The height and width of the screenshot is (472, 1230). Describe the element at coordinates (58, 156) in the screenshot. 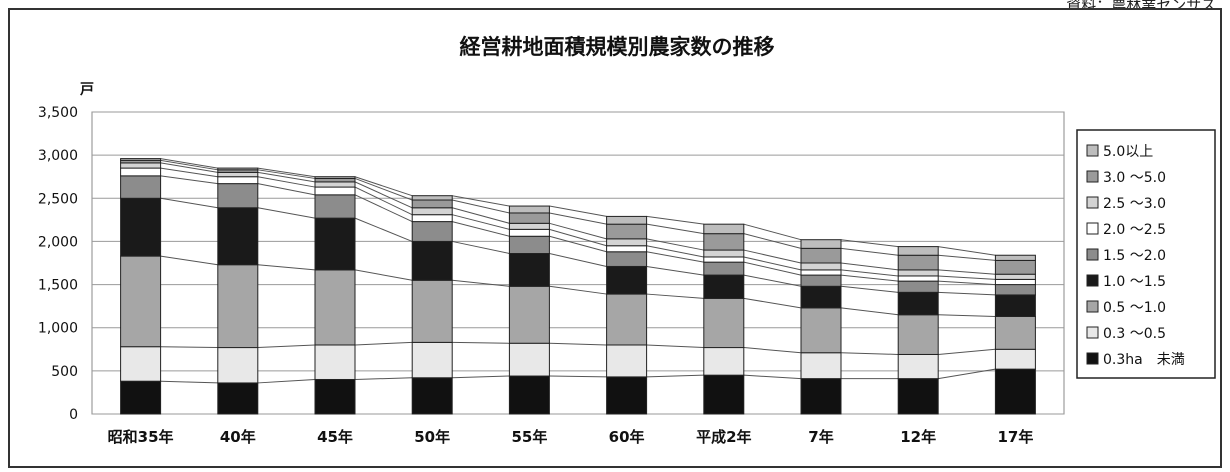

I see `y-tick-label: 3,000` at that location.